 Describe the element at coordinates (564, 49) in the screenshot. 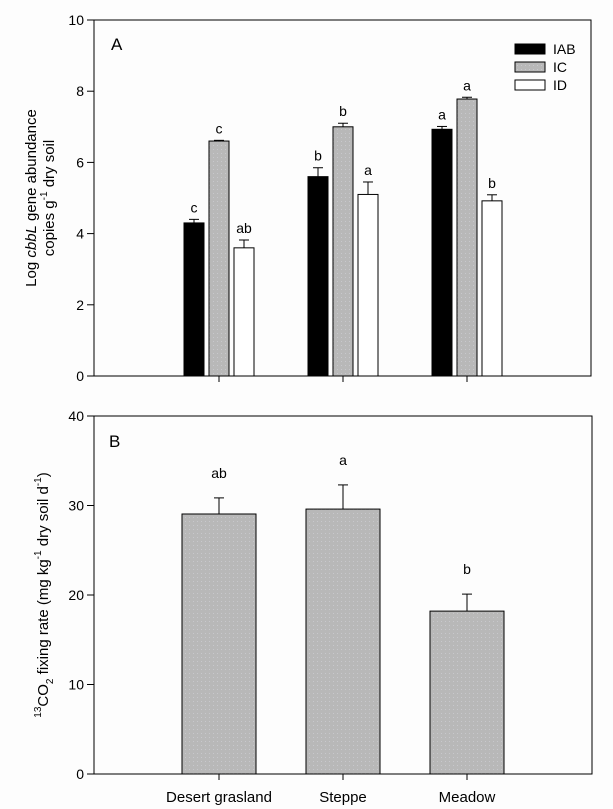

I see `legend-label-iab: IAB` at that location.